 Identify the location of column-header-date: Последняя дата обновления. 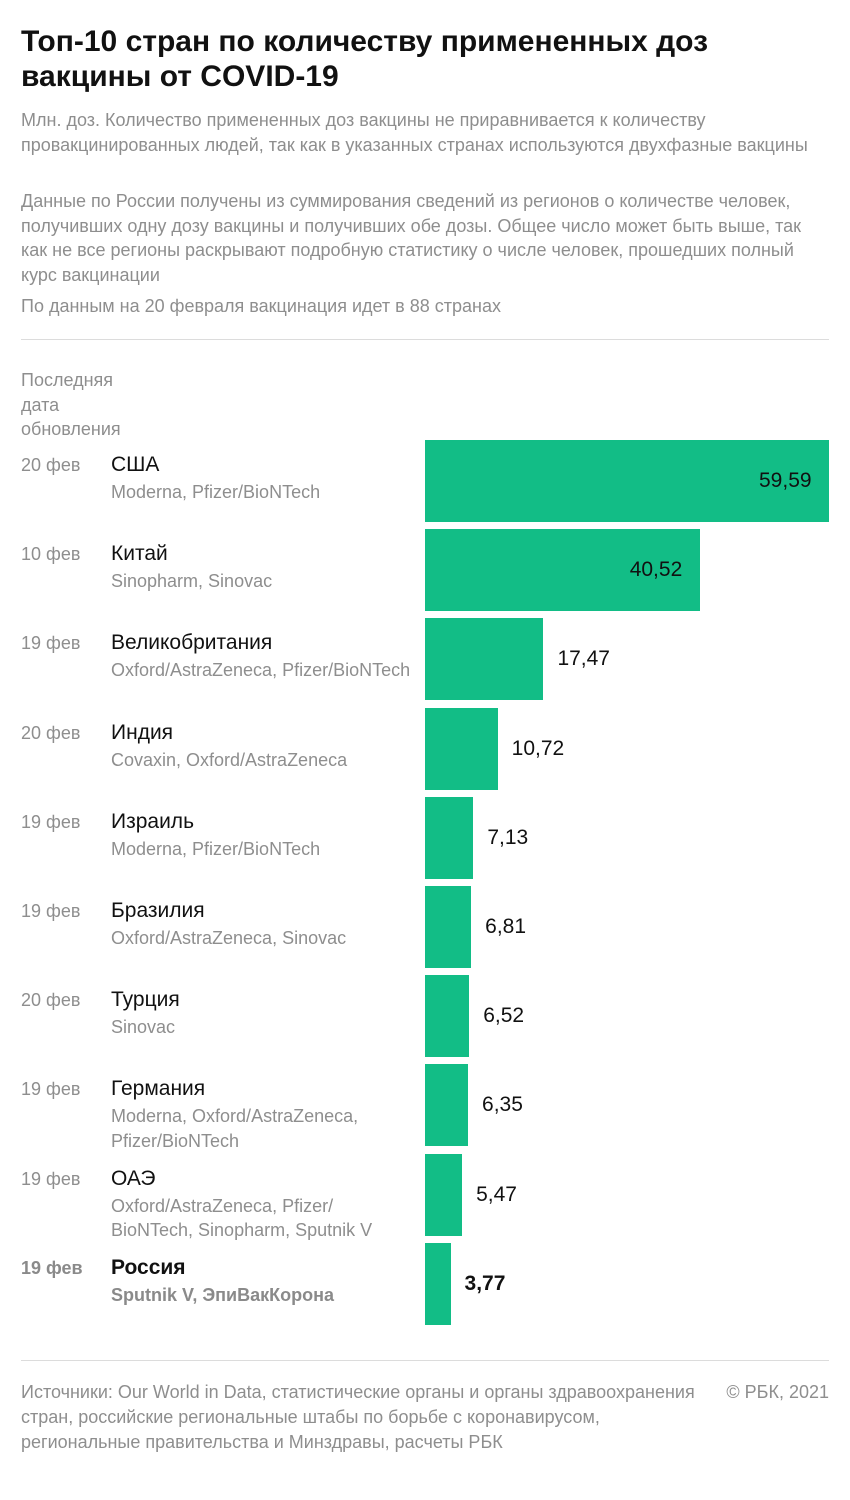
(71, 404).